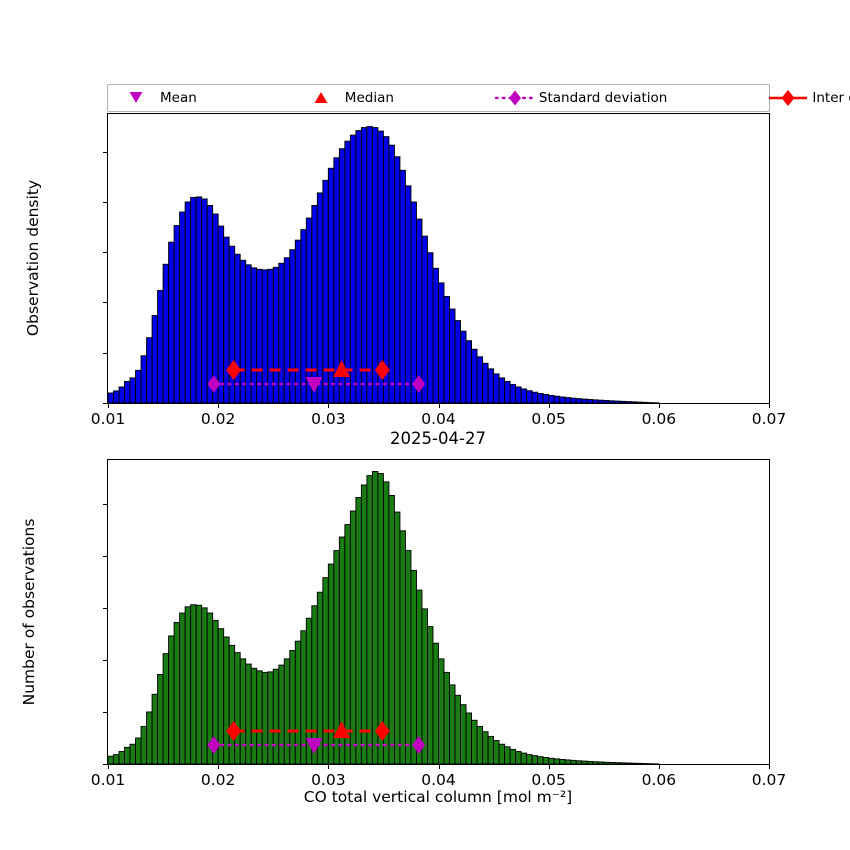 The width and height of the screenshot is (850, 850). Describe the element at coordinates (515, 98) in the screenshot. I see `diamond-dotted-icon` at that location.